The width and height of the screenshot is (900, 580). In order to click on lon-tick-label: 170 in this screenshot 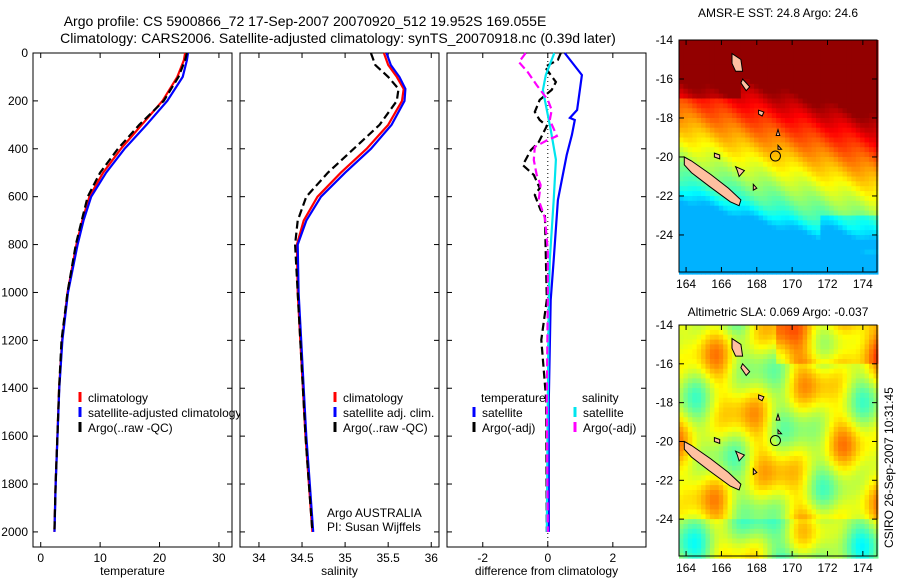, I will do `click(792, 284)`.